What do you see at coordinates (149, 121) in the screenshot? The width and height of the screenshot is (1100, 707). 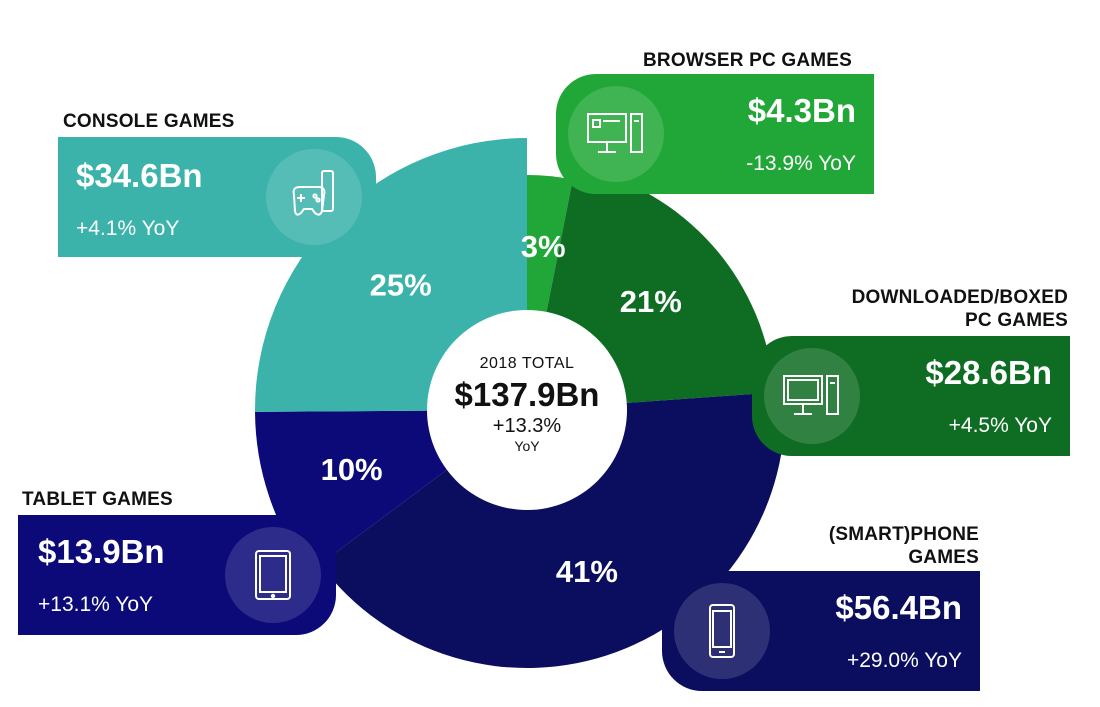 I see `console-games-heading: CONSOLE GAMES` at bounding box center [149, 121].